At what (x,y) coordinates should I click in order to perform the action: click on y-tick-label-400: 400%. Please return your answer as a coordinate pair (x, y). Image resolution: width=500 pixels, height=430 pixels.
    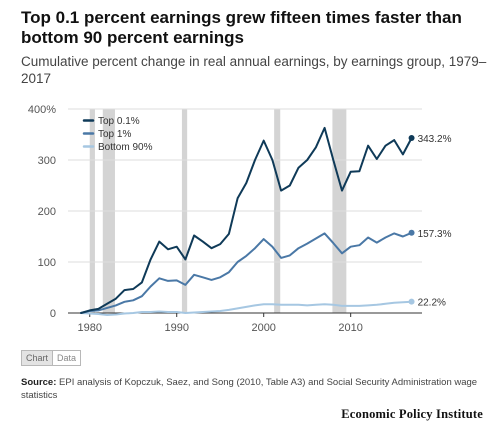
    Looking at the image, I should click on (42, 110).